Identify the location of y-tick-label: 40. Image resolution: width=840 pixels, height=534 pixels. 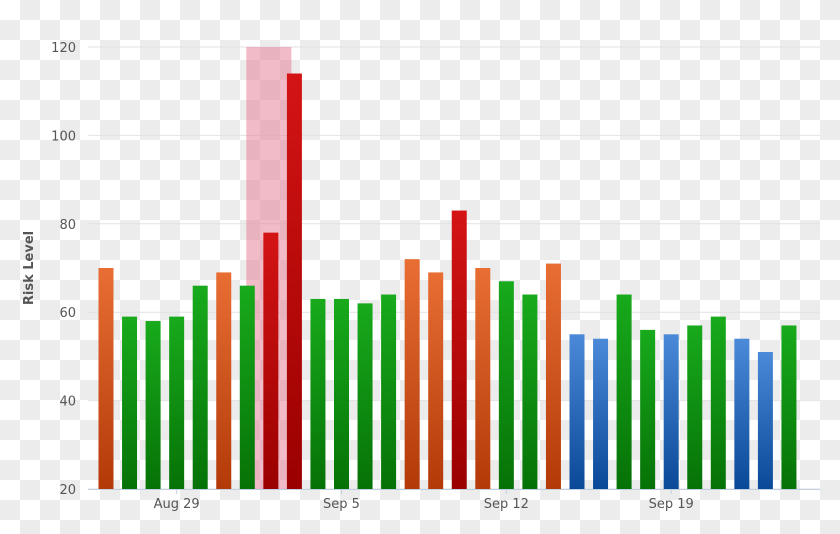
(67, 402).